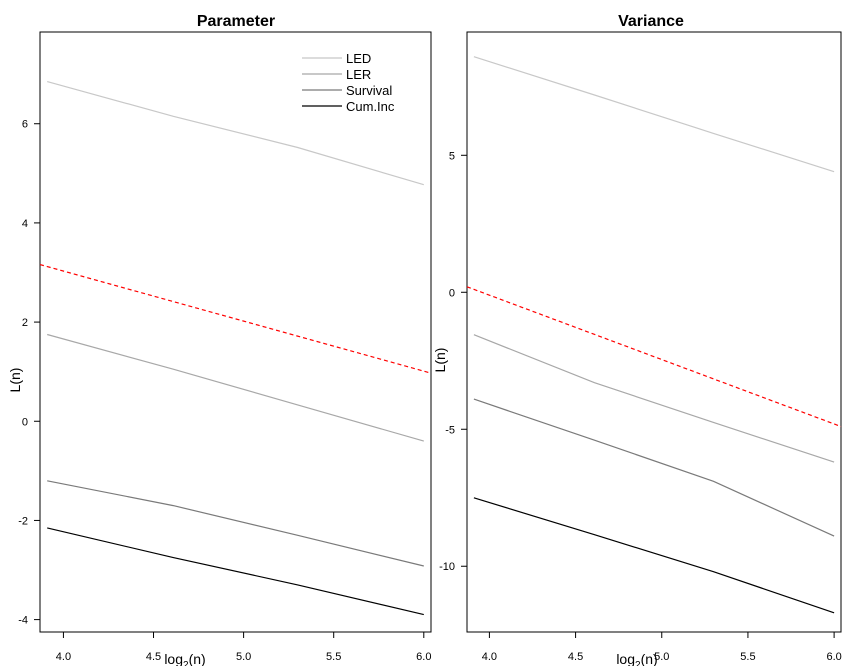  Describe the element at coordinates (447, 567) in the screenshot. I see `y-tick-label: -10` at that location.